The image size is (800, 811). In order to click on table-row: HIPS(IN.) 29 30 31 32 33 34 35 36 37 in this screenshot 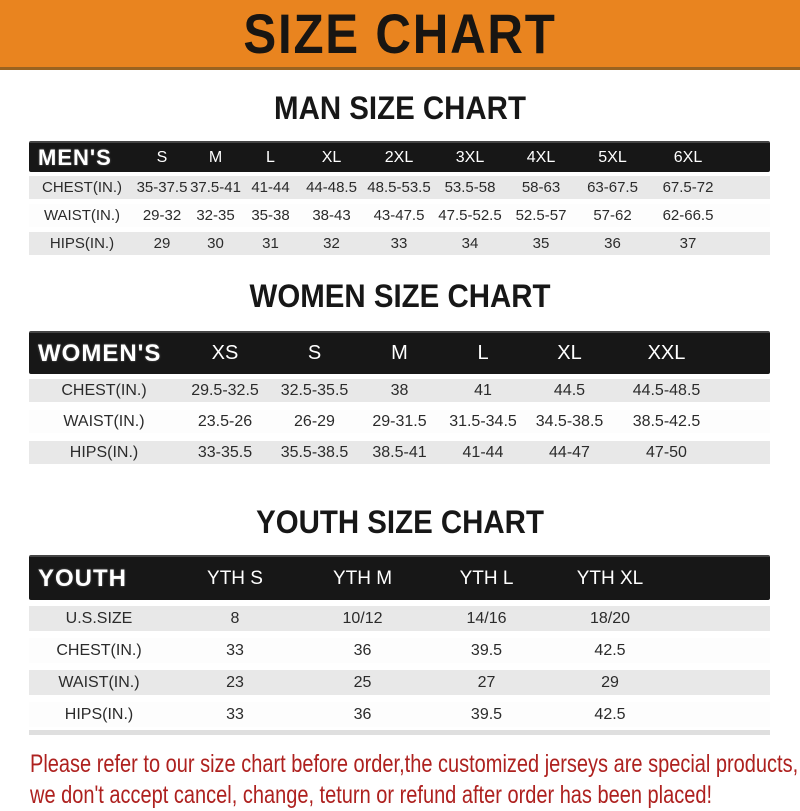, I will do `click(399, 243)`.